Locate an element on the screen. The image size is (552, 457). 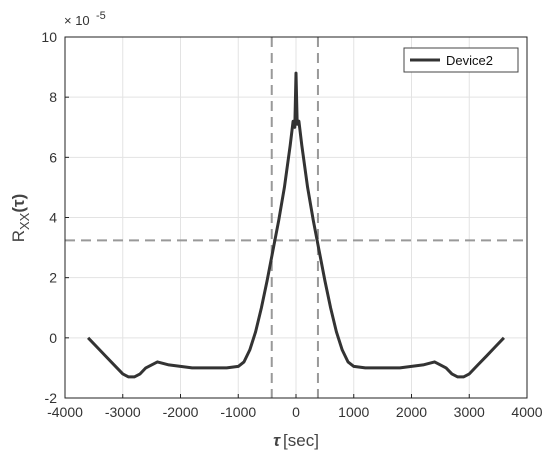
y-tick-label: 10 is located at coordinates (49, 37).